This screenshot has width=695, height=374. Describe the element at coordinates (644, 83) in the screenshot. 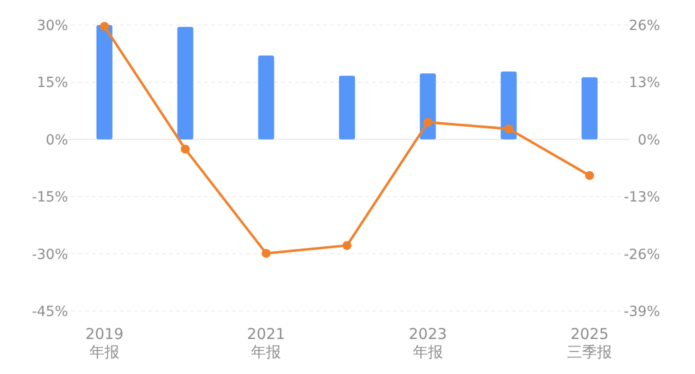

I see `y2-tick-label: 13%` at that location.